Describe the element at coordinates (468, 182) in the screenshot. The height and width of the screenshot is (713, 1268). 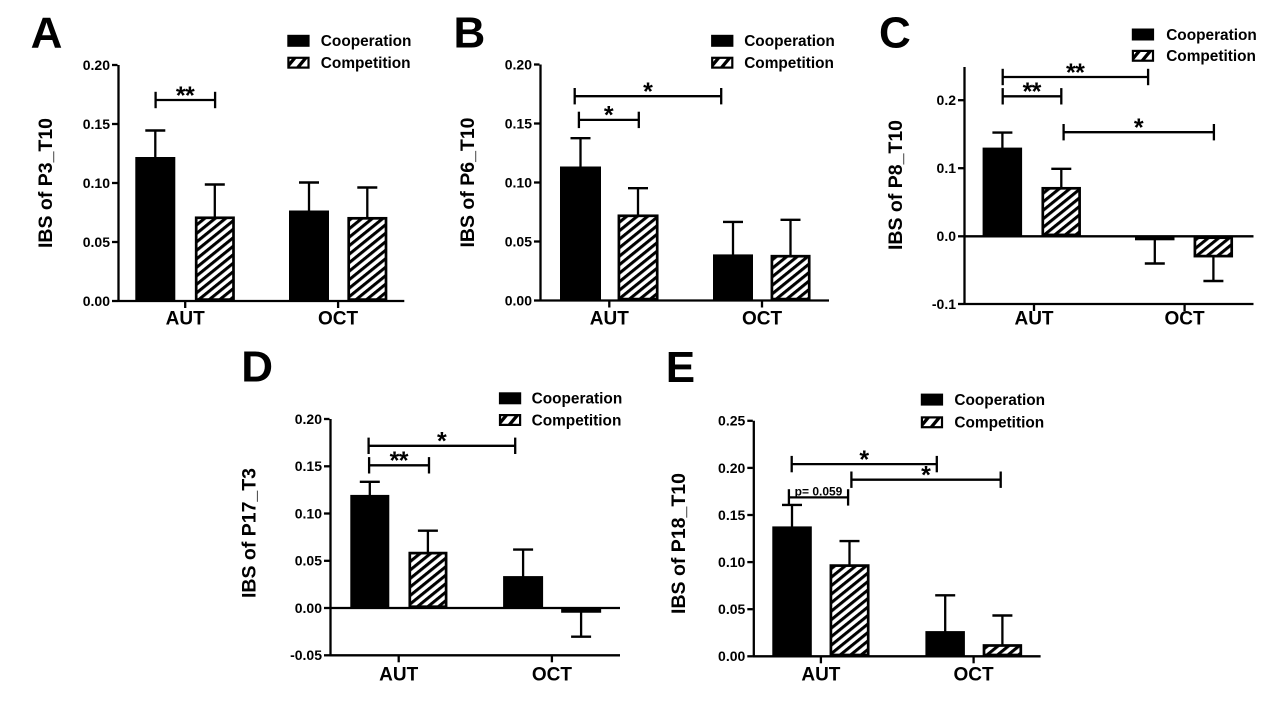
I see `svg-text: IBS of P6_T10` at that location.